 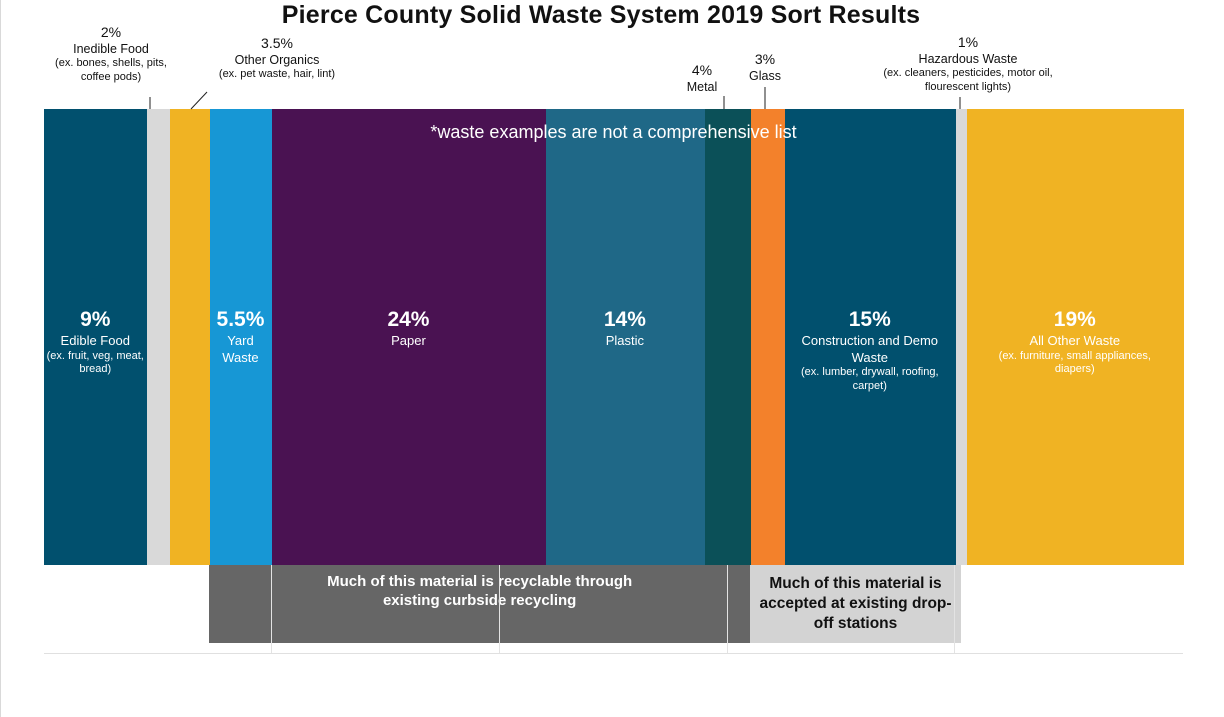 What do you see at coordinates (727, 337) in the screenshot?
I see `segment-metal` at bounding box center [727, 337].